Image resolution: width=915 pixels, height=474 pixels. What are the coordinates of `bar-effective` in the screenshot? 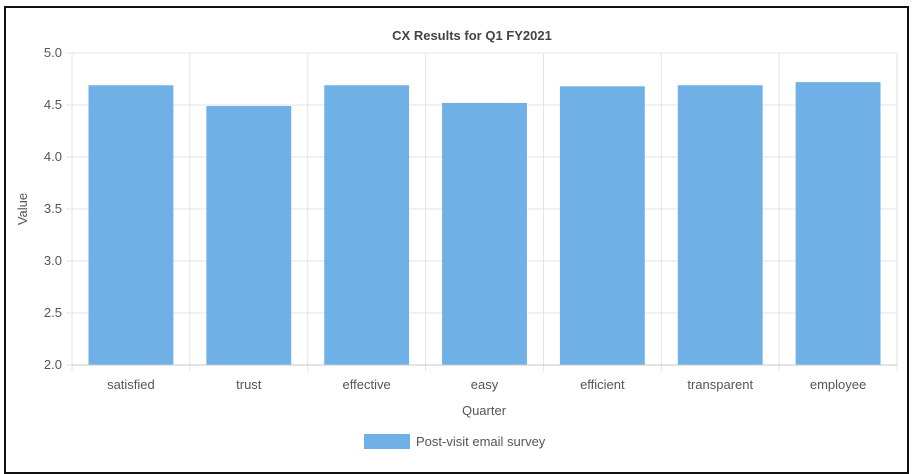 It's located at (367, 225).